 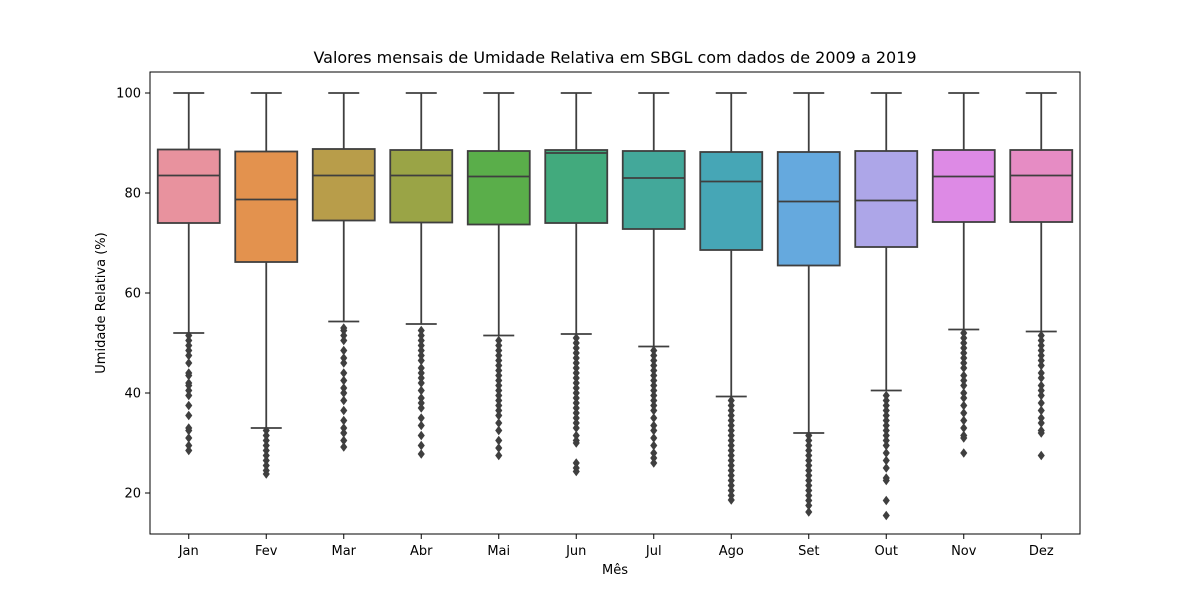 What do you see at coordinates (128, 94) in the screenshot?
I see `y-tick-label: 100` at bounding box center [128, 94].